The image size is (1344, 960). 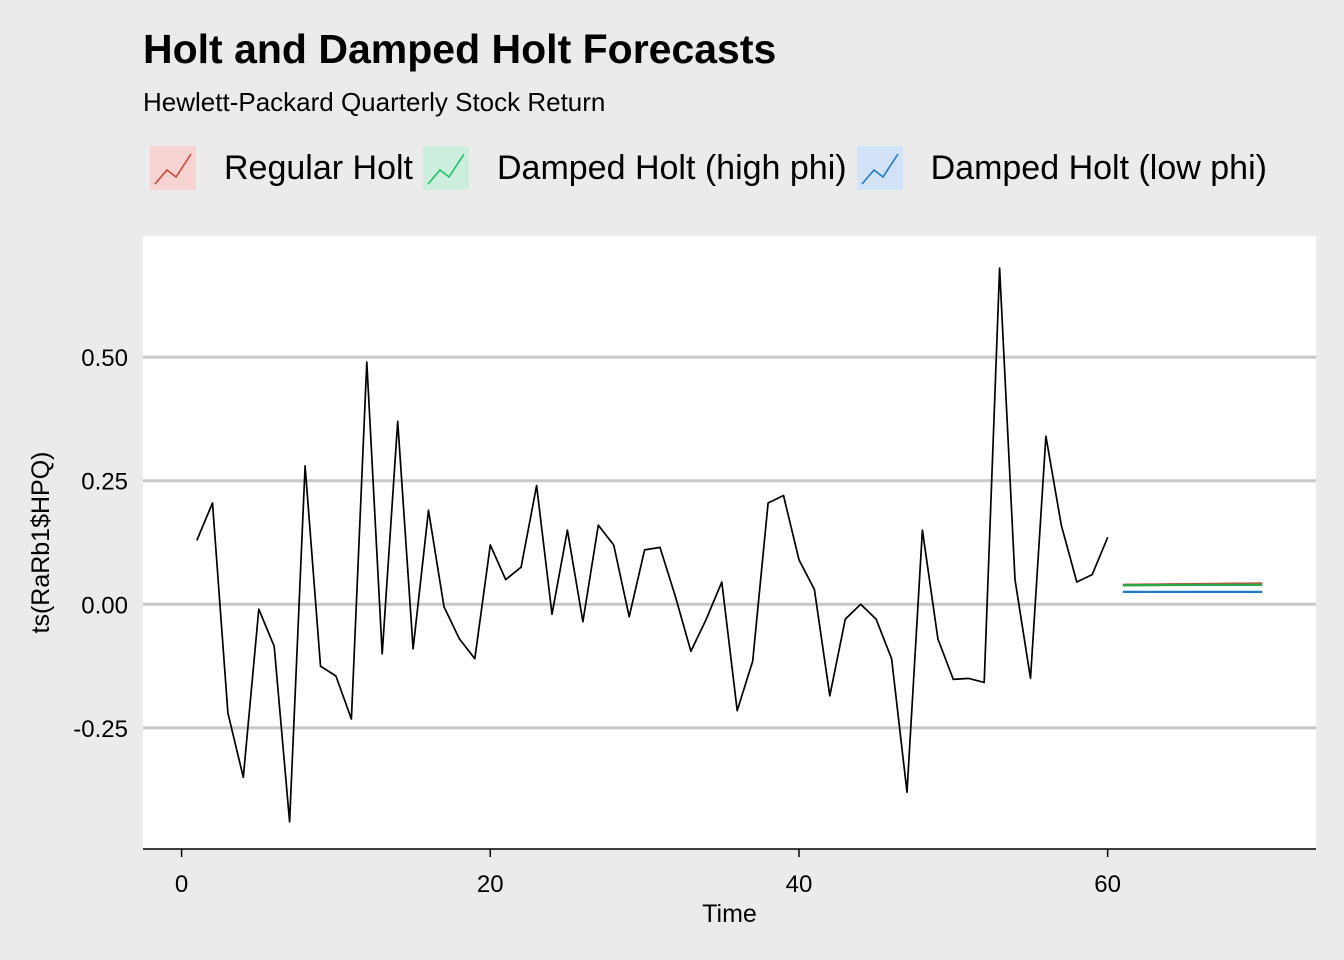 I want to click on chart-subtitle: Hewlett-Packard Quarterly Stock Return, so click(x=374, y=102).